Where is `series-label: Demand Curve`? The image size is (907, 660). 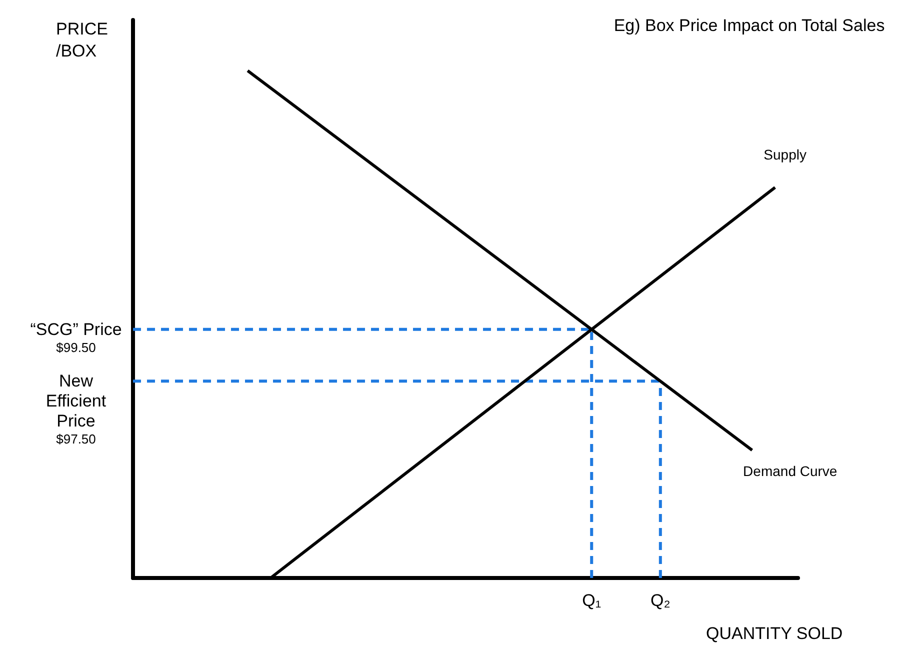 series-label: Demand Curve is located at coordinates (790, 471).